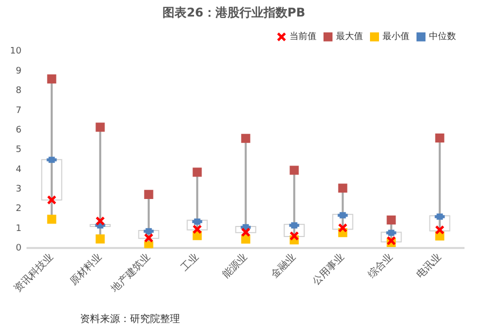 The width and height of the screenshot is (478, 326). What do you see at coordinates (303, 36) in the screenshot?
I see `legend-label: 当前值` at bounding box center [303, 36].